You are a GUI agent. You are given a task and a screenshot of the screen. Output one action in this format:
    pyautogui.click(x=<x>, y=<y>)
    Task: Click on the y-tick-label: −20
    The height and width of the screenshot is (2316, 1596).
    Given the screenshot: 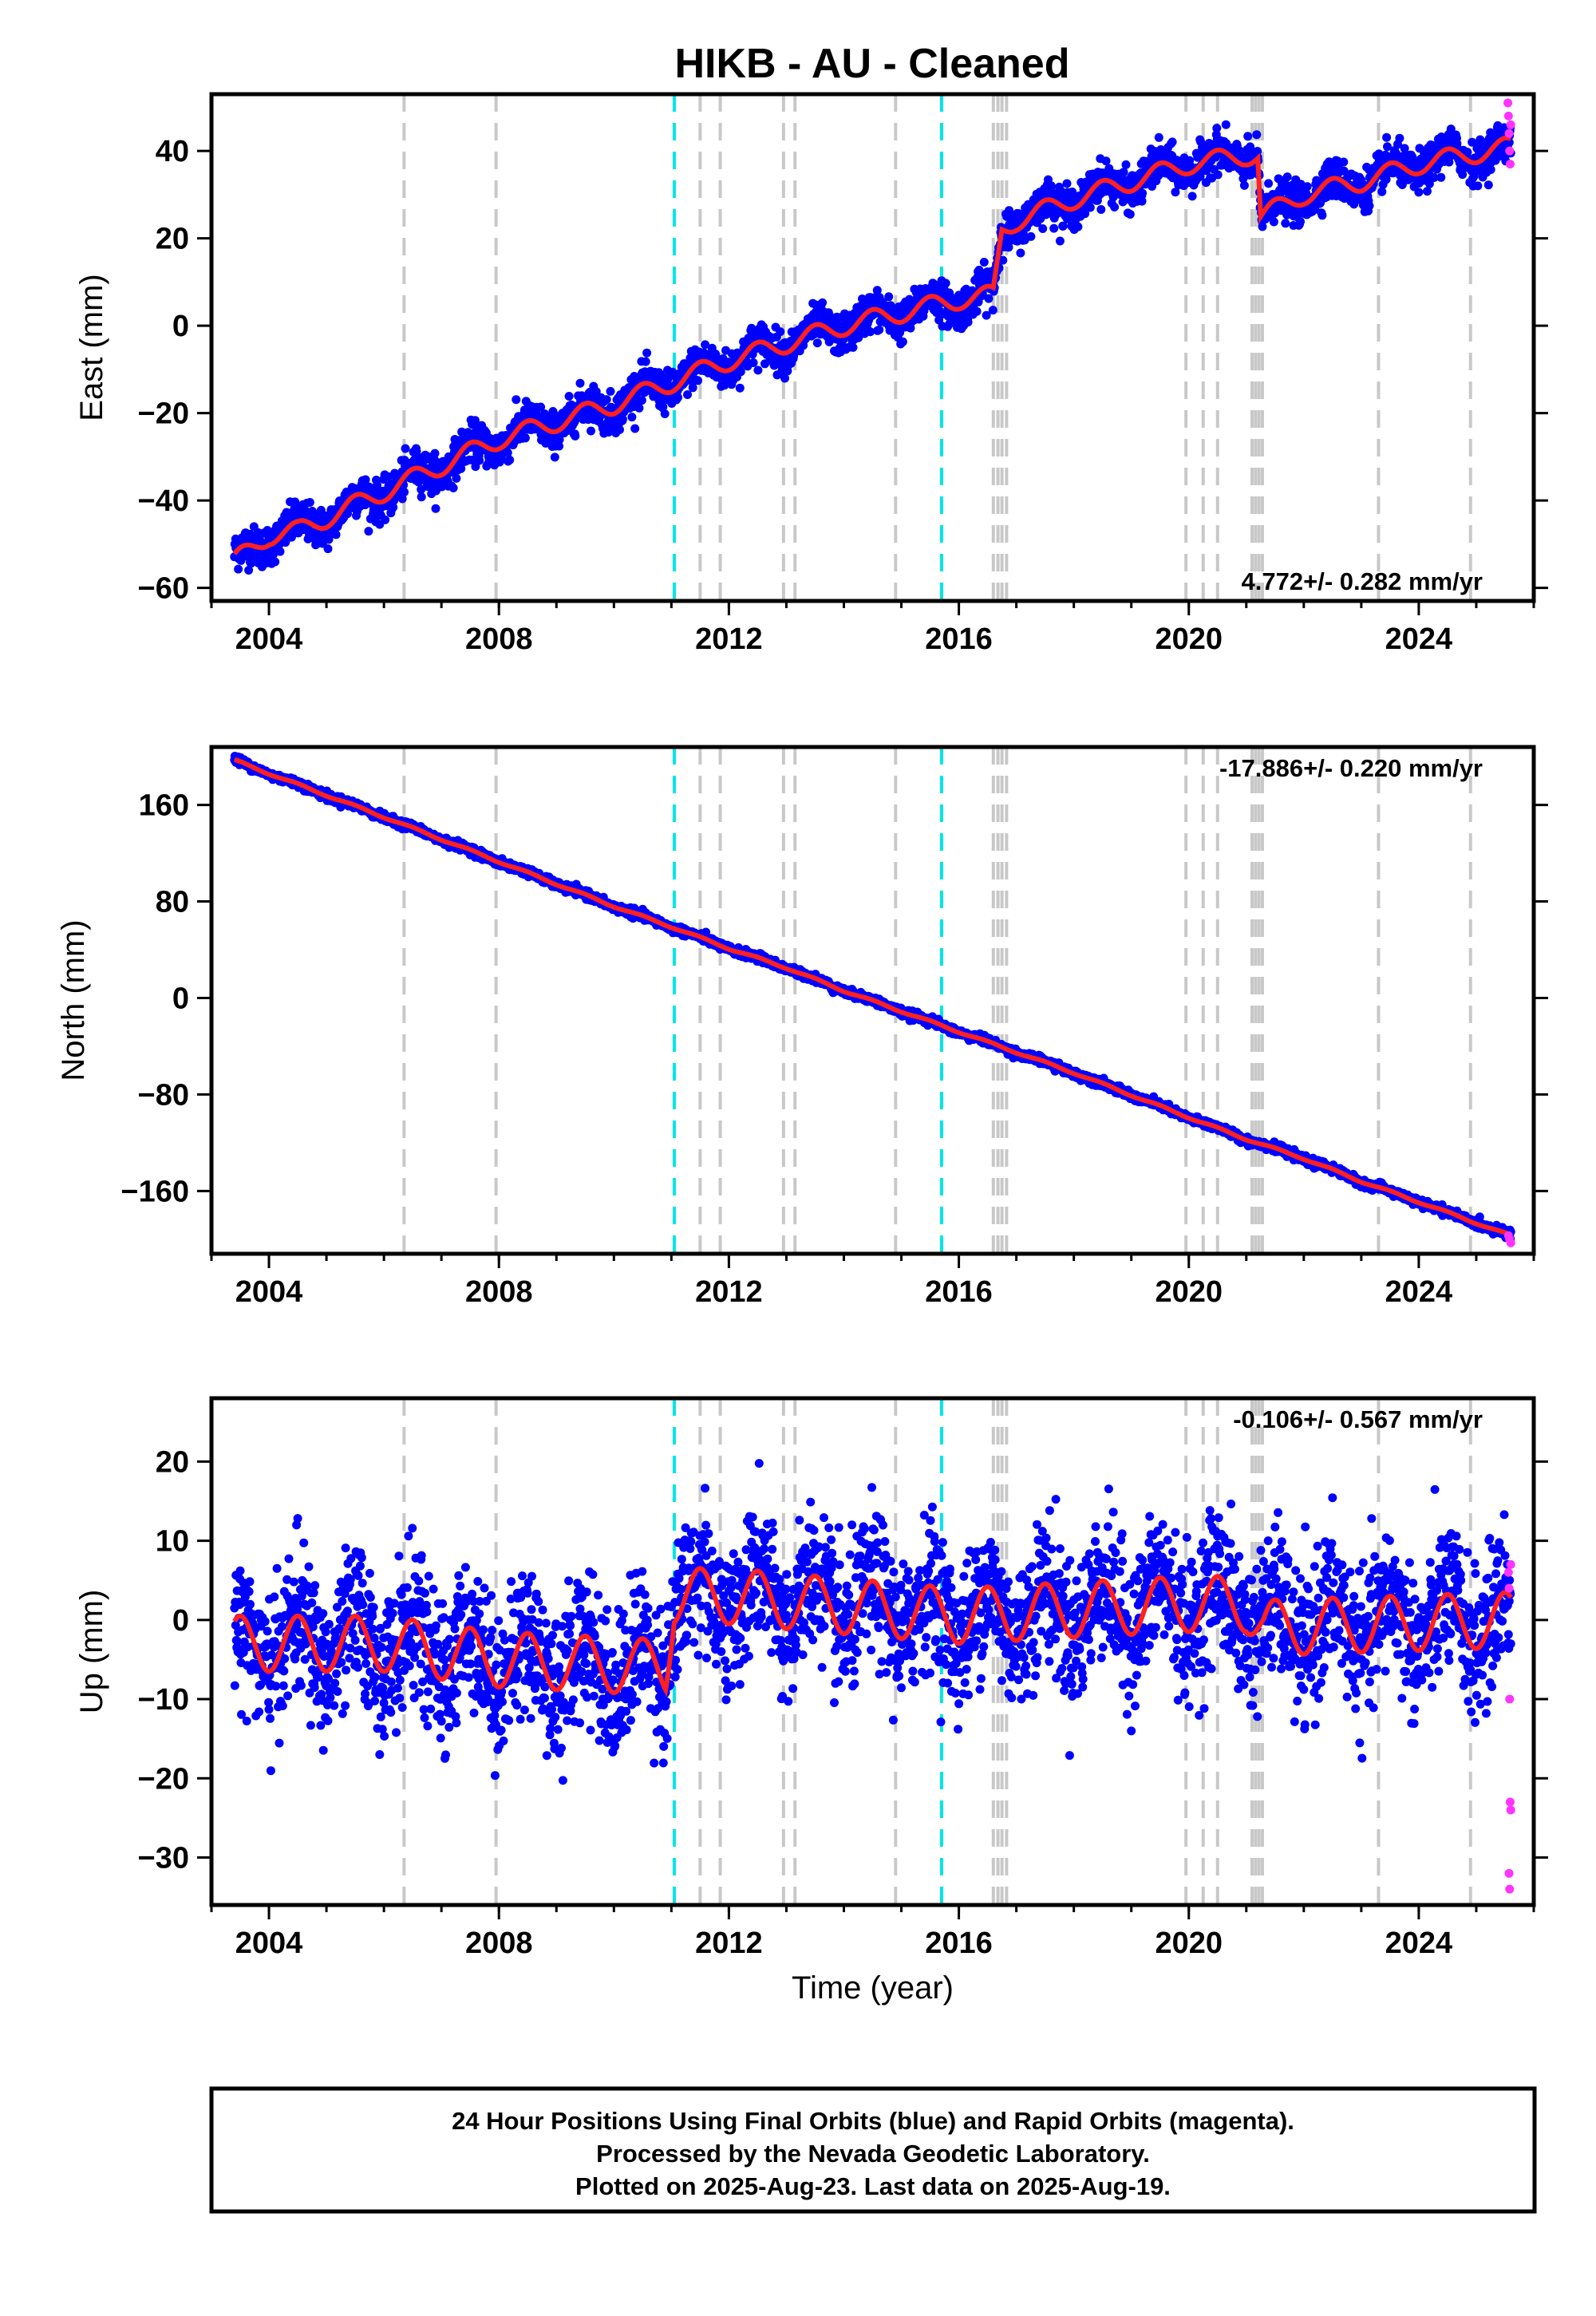 What is the action you would take?
    pyautogui.click(x=163, y=414)
    